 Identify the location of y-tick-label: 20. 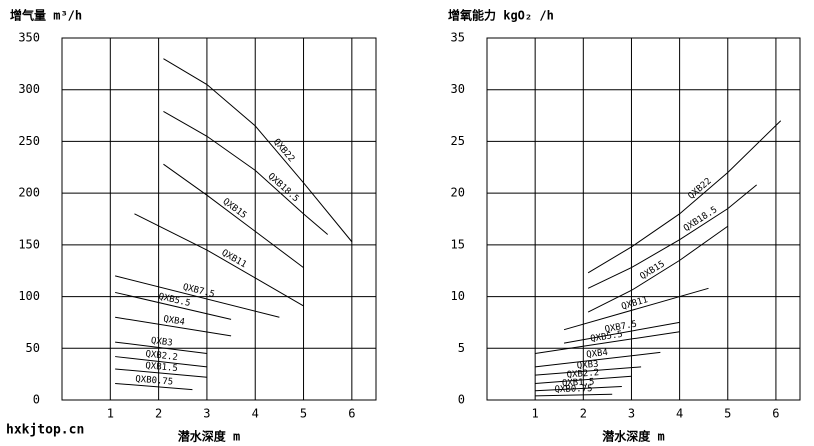
(458, 193).